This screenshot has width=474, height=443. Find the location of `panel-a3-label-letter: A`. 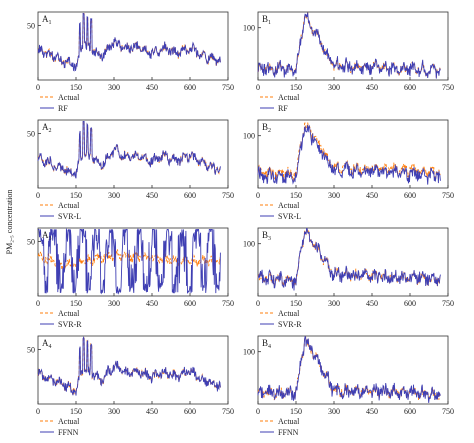

panel-a3-label-letter: A is located at coordinates (45, 235).